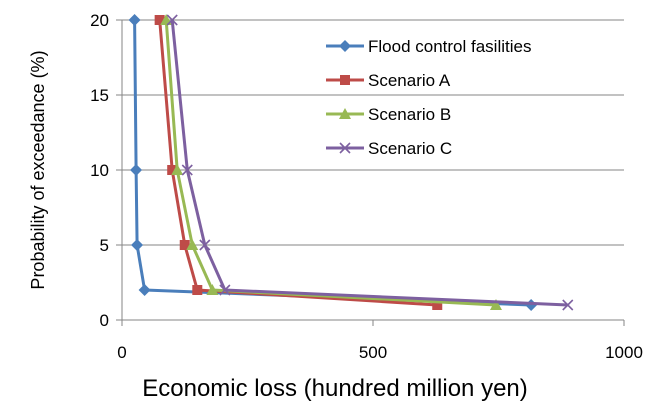 This screenshot has height=409, width=661. I want to click on x-tick-label: 500, so click(373, 352).